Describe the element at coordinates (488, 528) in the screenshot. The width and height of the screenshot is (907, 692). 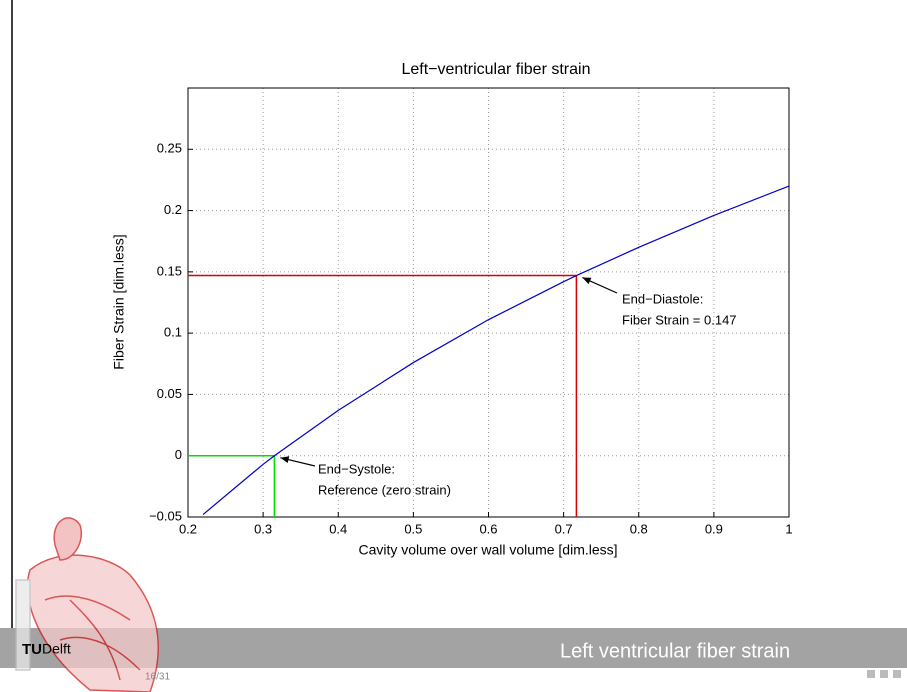
I see `x-tick-label: 0.6` at that location.